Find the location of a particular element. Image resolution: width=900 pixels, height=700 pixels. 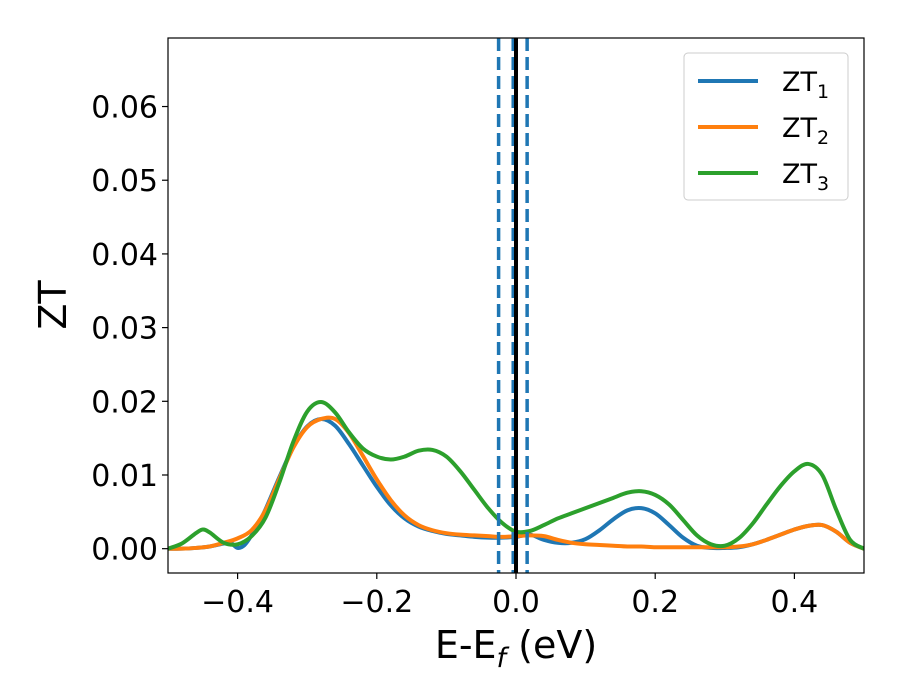

y-tick-label: 0.04 is located at coordinates (124, 255).